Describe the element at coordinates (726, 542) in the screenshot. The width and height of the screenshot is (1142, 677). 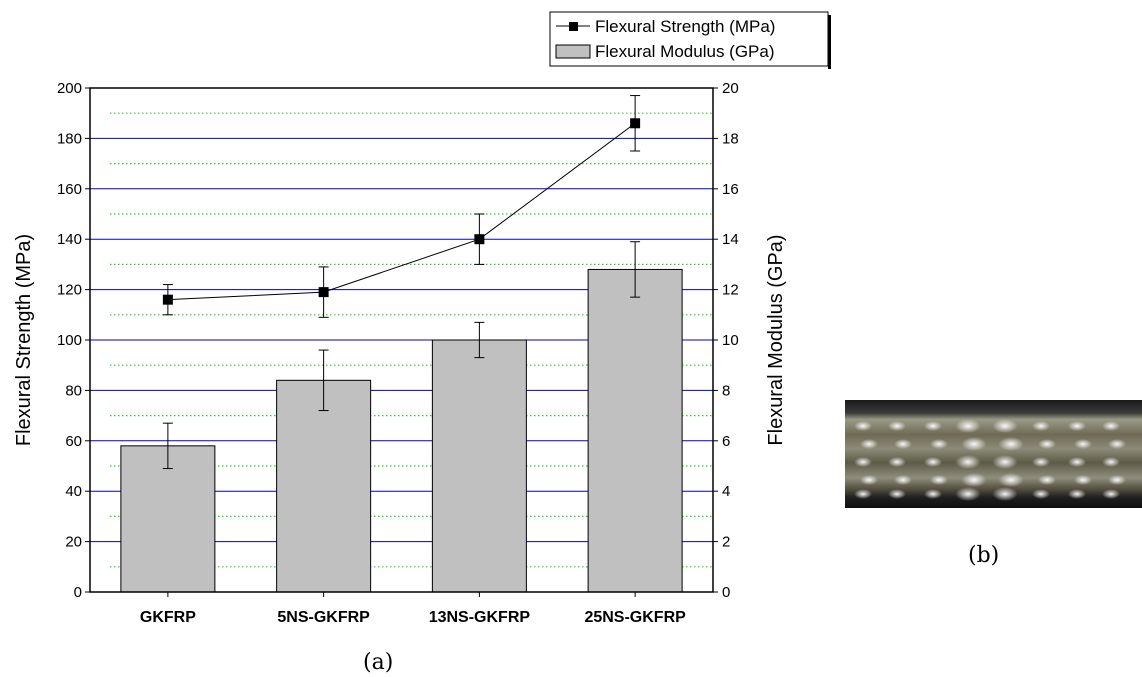
I see `right-tick-label: 2` at that location.